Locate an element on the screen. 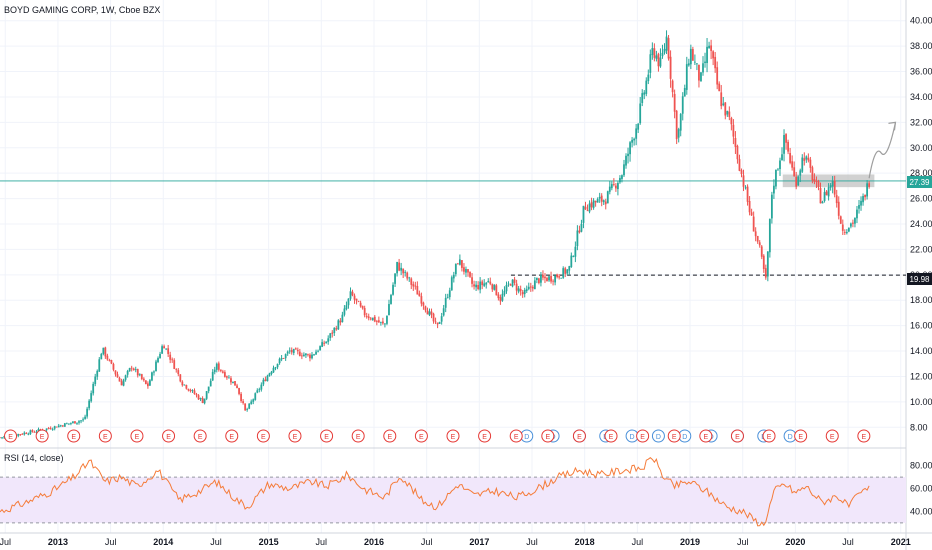 This screenshot has height=550, width=932. time-tick: 2014 is located at coordinates (163, 542).